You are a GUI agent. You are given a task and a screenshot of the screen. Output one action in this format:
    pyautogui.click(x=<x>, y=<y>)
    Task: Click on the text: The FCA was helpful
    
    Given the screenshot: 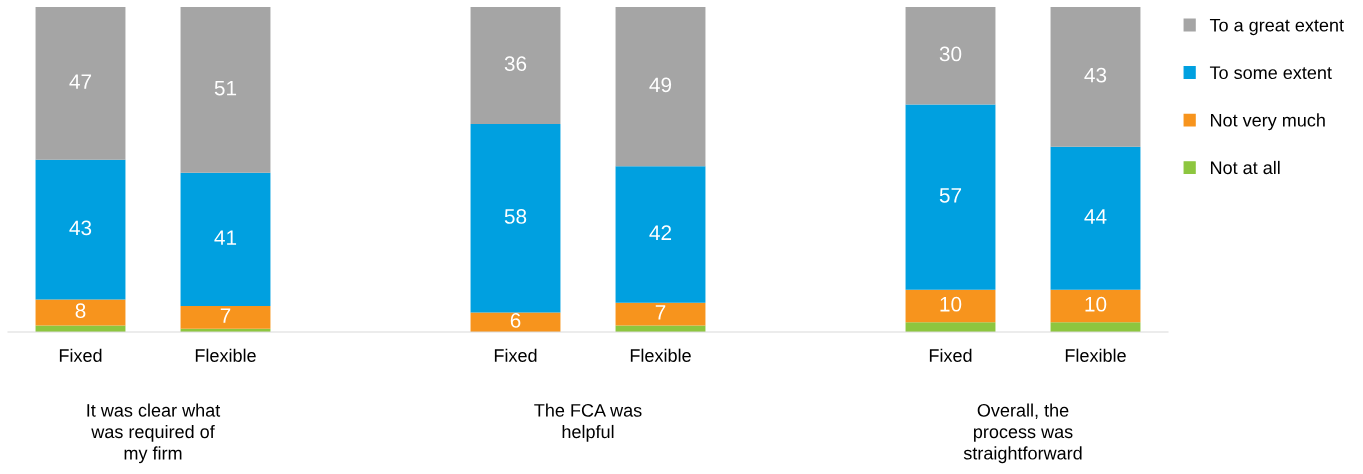 What is the action you would take?
    pyautogui.click(x=588, y=422)
    